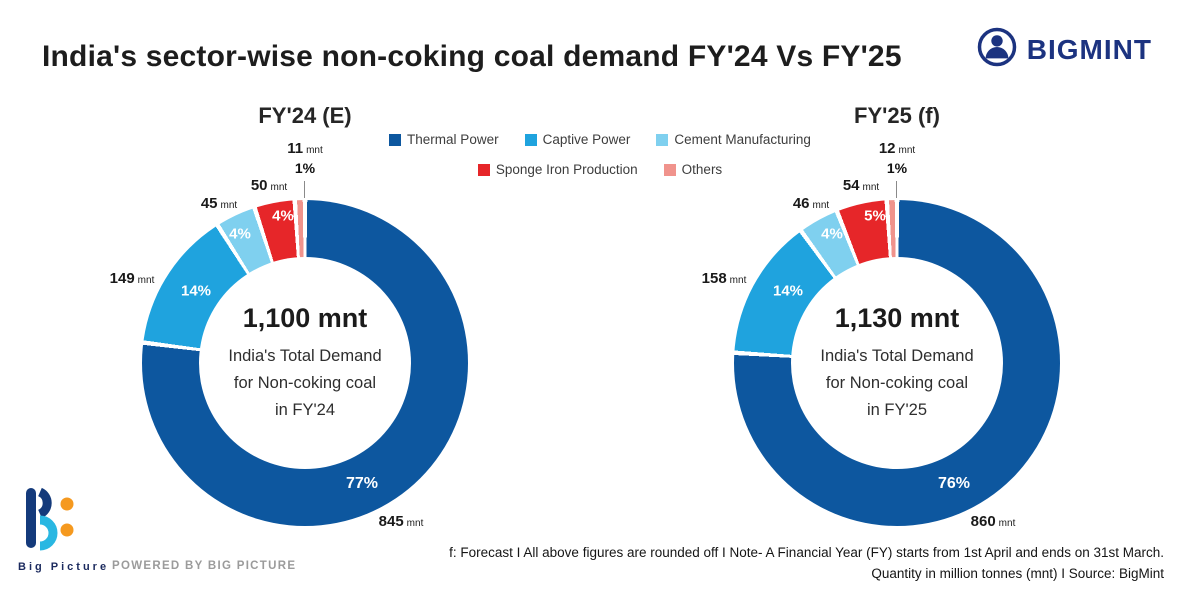 This screenshot has height=600, width=1200. What do you see at coordinates (283, 216) in the screenshot?
I see `sponge-iron-percent-label: 4%` at bounding box center [283, 216].